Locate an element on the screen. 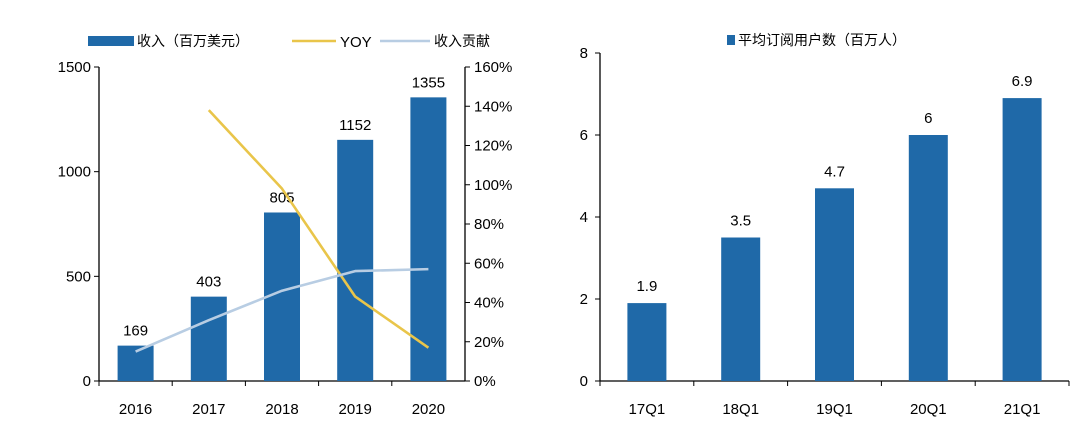 This screenshot has height=442, width=1080. contribution-line is located at coordinates (282, 310).